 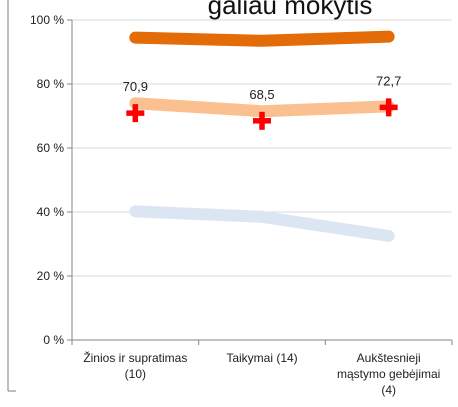 What do you see at coordinates (135, 365) in the screenshot?
I see `x-tick-label: Žinios ir supratimas (10)` at bounding box center [135, 365].